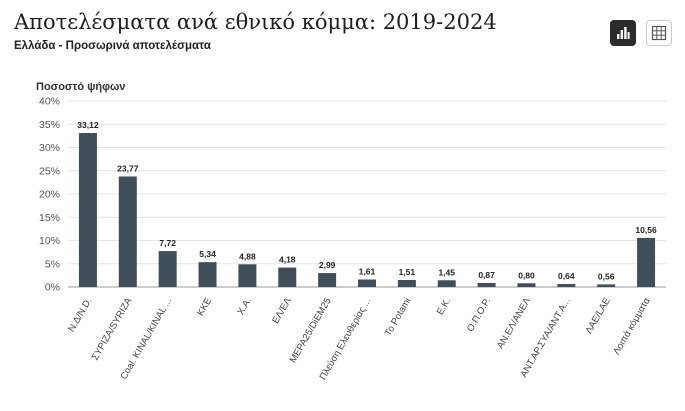 The image size is (685, 411). Describe the element at coordinates (49, 195) in the screenshot. I see `y-tick-label: 20%` at that location.